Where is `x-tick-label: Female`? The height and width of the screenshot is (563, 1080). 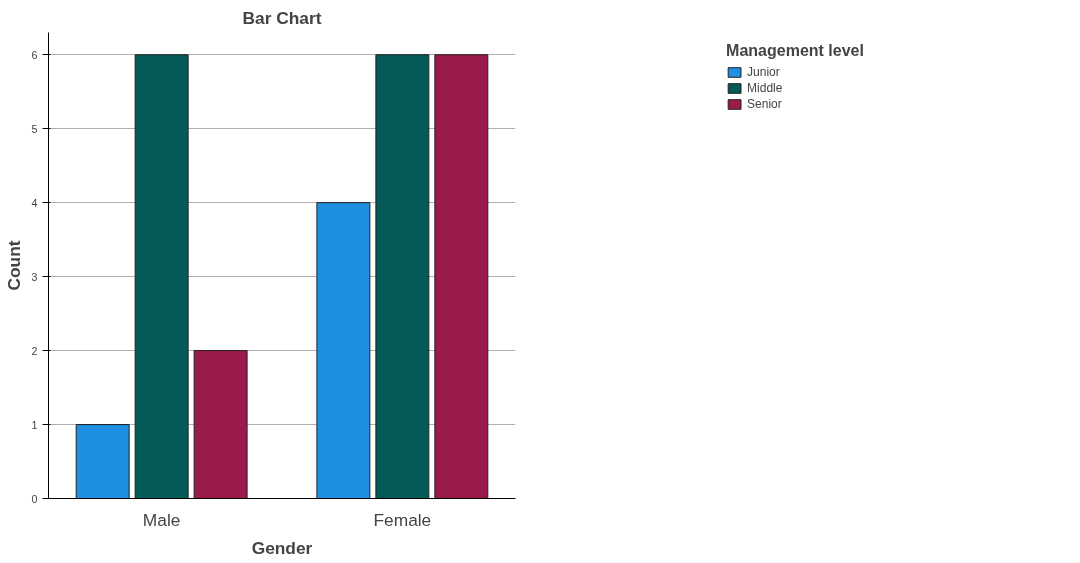
x-tick-label: Female is located at coordinates (402, 519).